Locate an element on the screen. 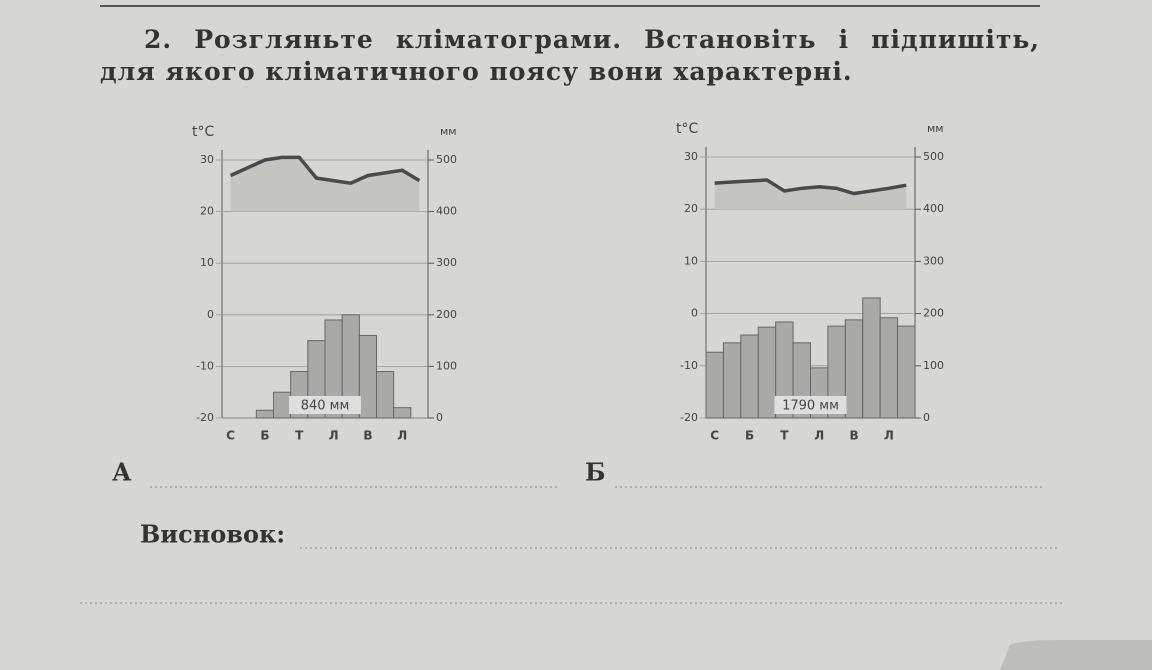 The image size is (1152, 670). answer-b-label: Б is located at coordinates (595, 472).